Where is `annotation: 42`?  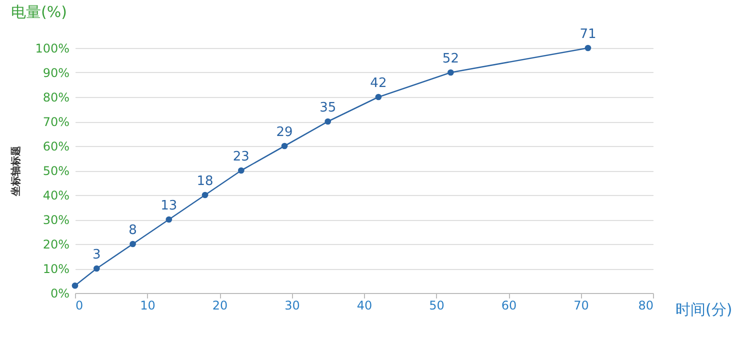 annotation: 42 is located at coordinates (378, 83).